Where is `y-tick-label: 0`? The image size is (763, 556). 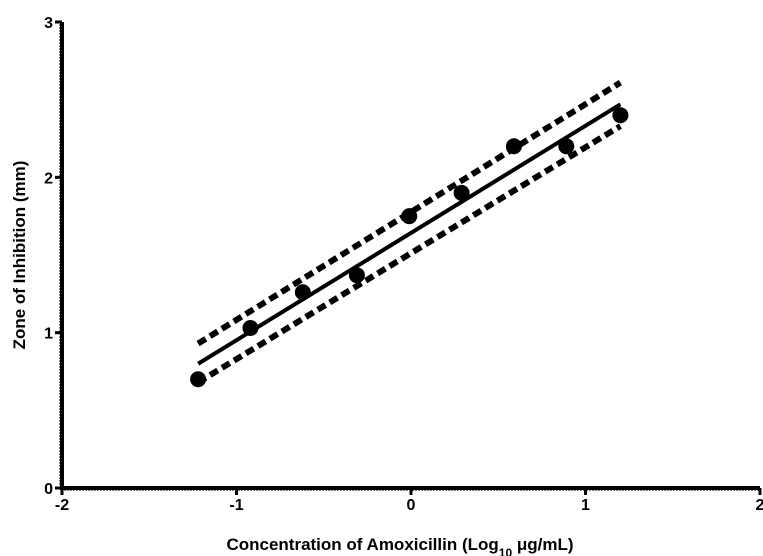 y-tick-label: 0 is located at coordinates (48, 489).